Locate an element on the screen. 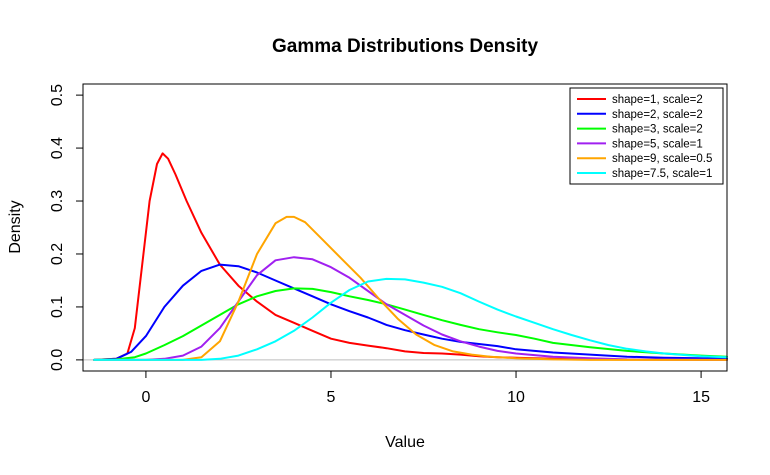 The image size is (770, 475). x-axis-ticks: 0 5 10 15 is located at coordinates (425, 388).